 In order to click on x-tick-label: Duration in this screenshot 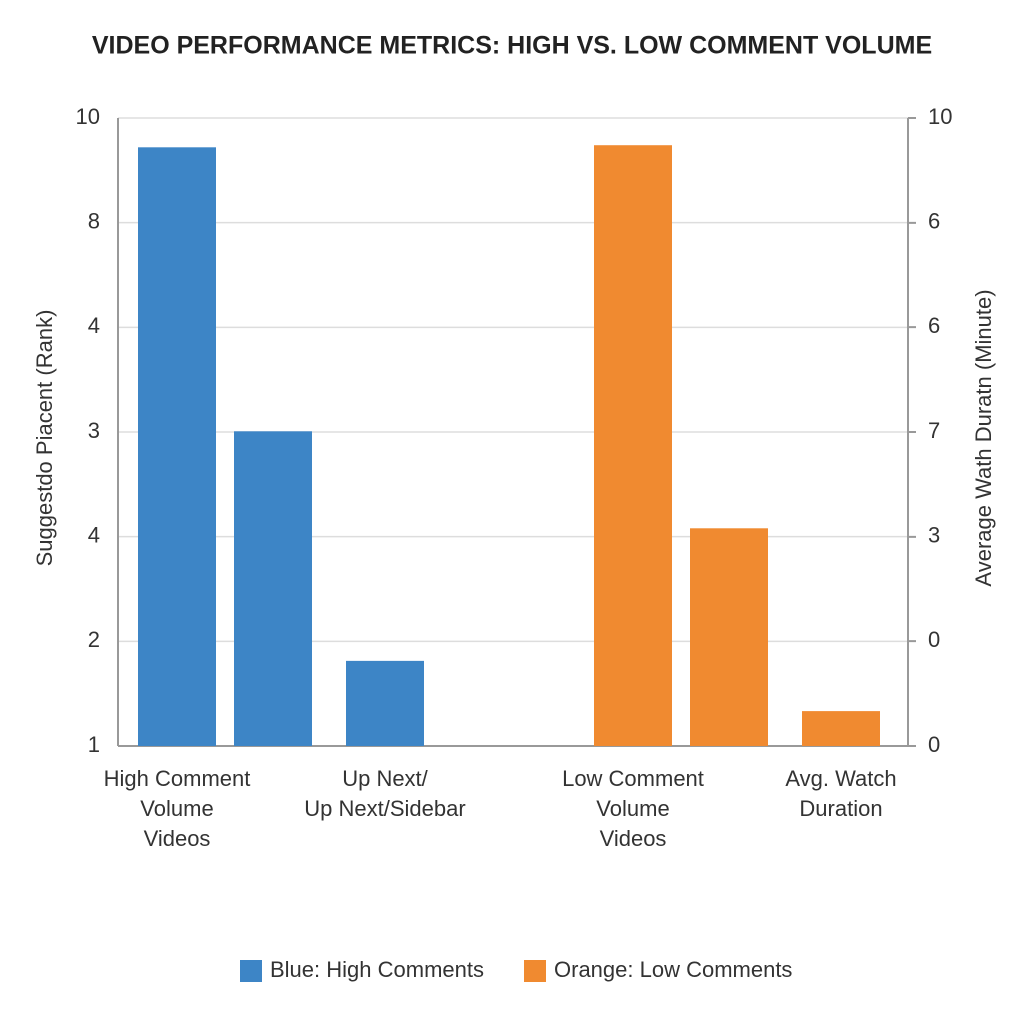, I will do `click(840, 808)`.